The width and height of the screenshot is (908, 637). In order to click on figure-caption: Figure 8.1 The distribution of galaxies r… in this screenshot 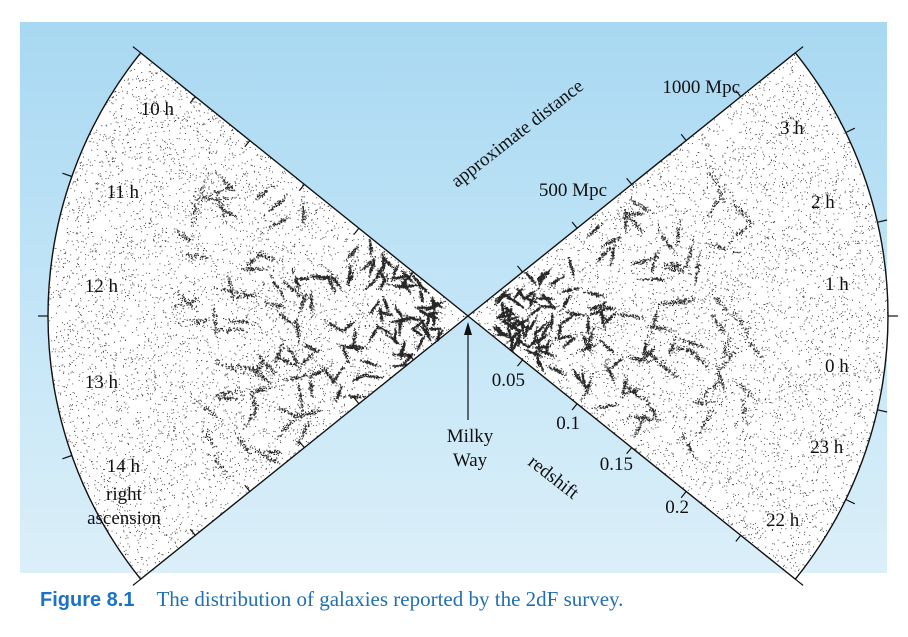, I will do `click(460, 600)`.